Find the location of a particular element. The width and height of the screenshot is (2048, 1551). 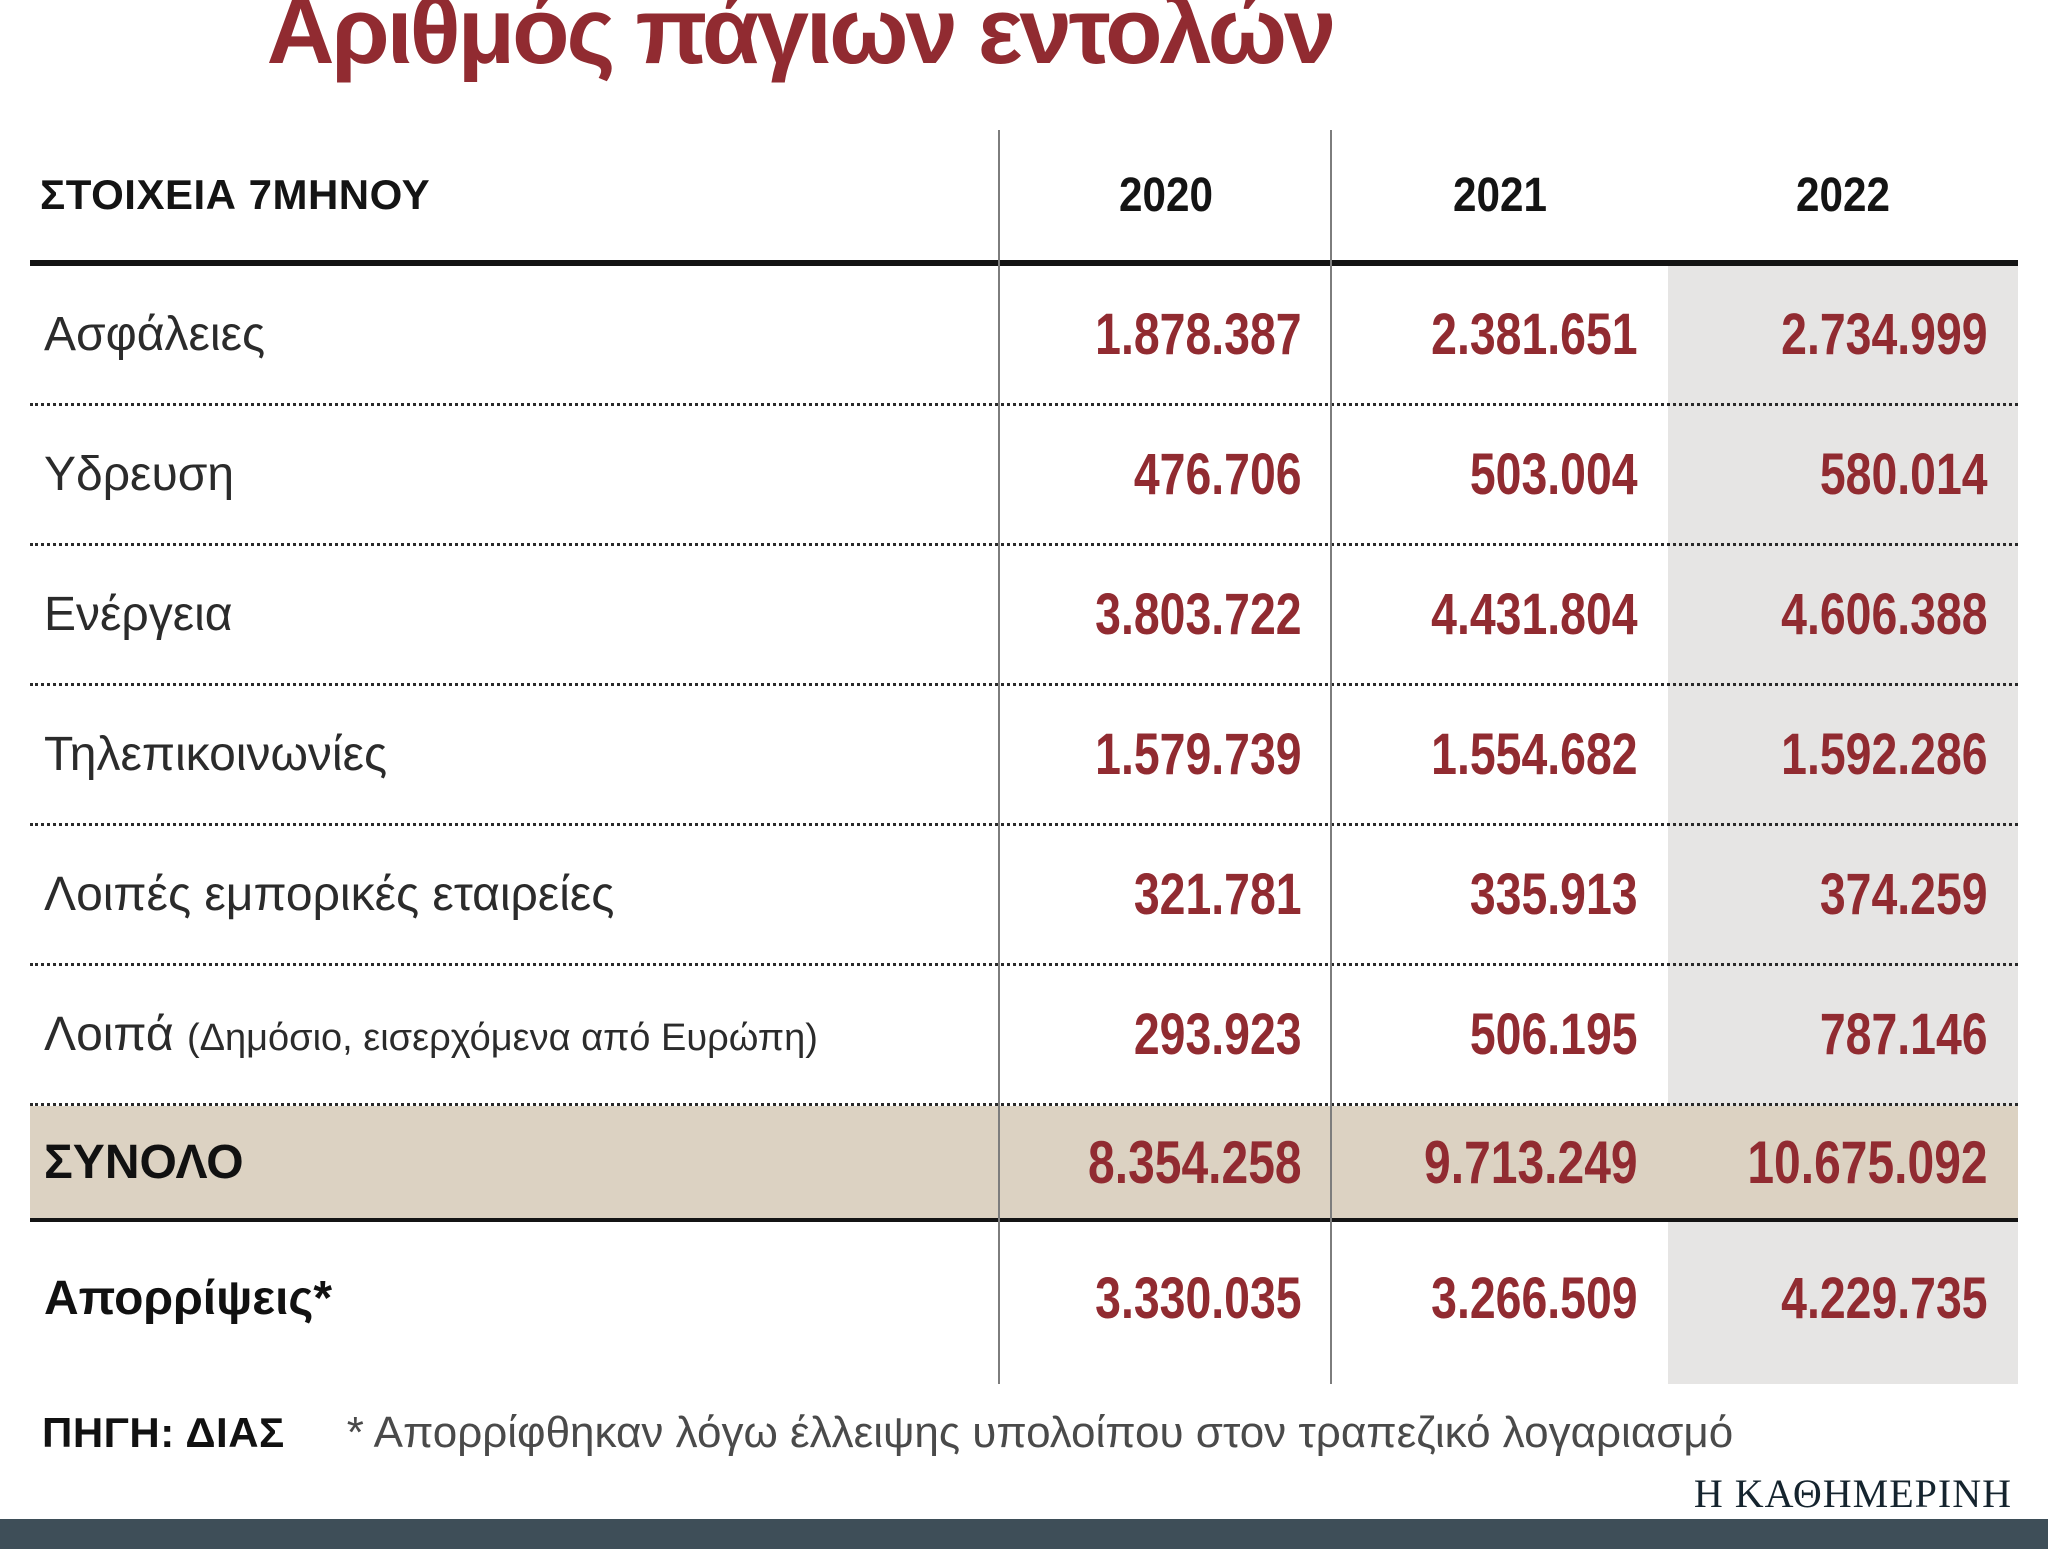

row-label-note: (Δημόσιο, εισερχόμενα από Ευρώπη) is located at coordinates (502, 1038).